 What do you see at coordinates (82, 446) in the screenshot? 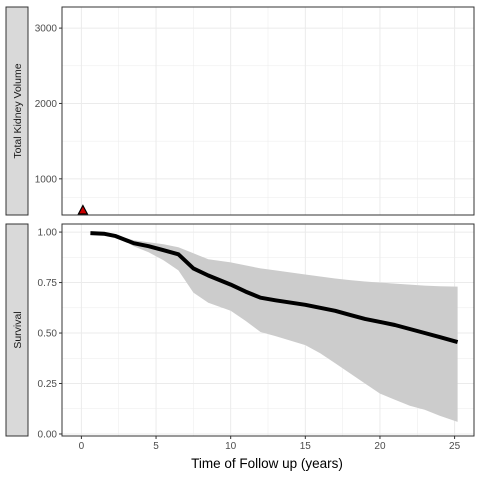
I see `x-tick-label: 0` at bounding box center [82, 446].